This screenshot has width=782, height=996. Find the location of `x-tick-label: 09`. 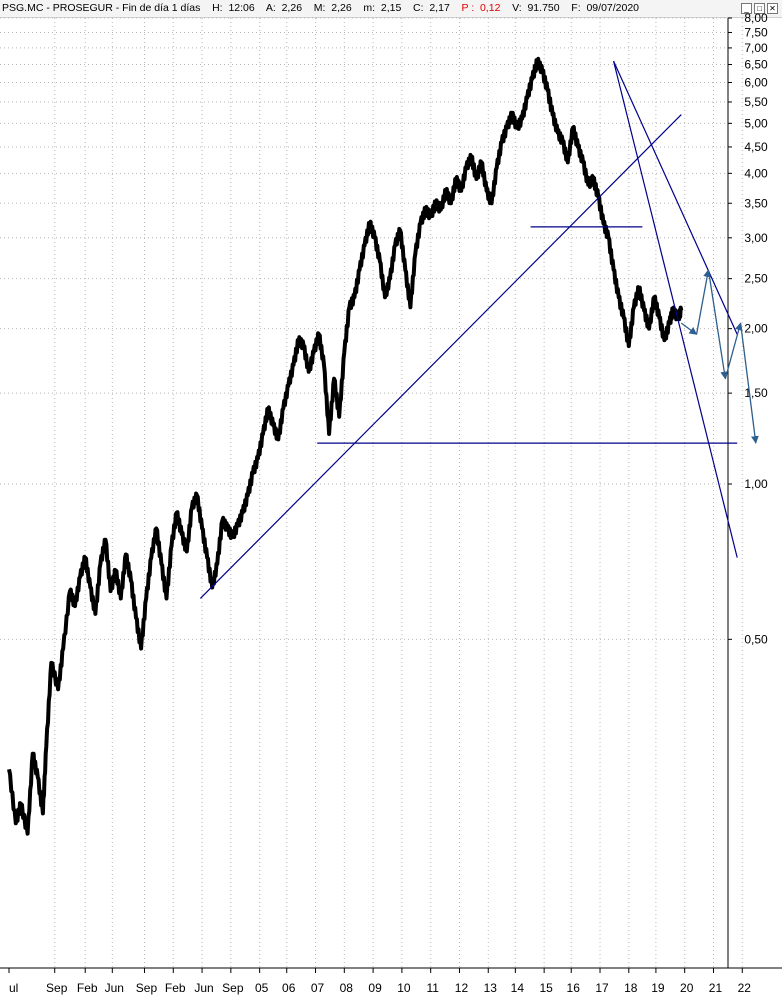

x-tick-label: 09 is located at coordinates (375, 988).